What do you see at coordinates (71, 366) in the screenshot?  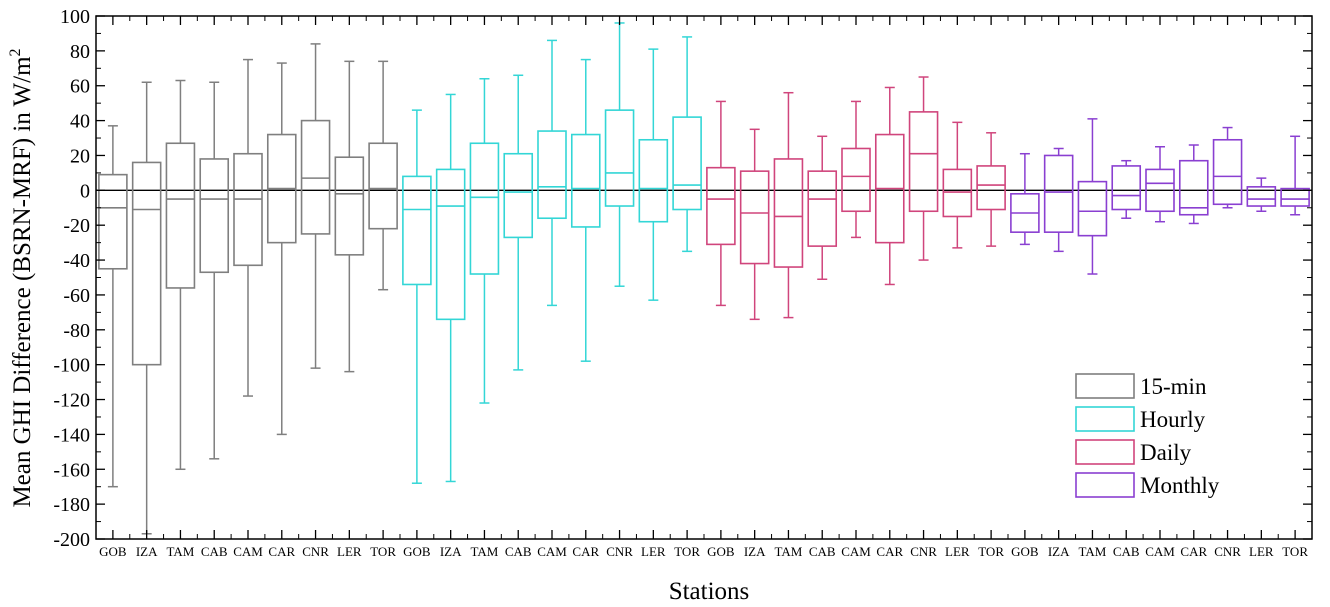 I see `y-tick-label: -100` at bounding box center [71, 366].